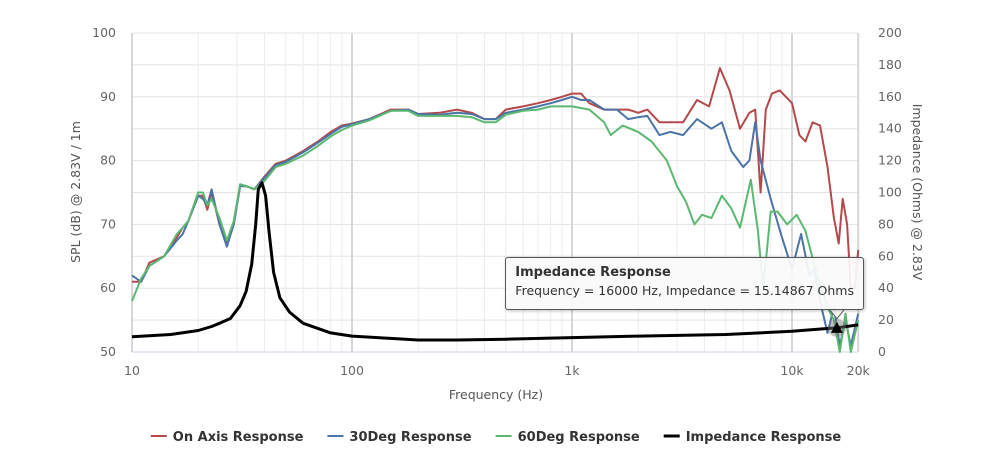 This screenshot has width=1000, height=457. I want to click on y2-tick-label: 140, so click(890, 128).